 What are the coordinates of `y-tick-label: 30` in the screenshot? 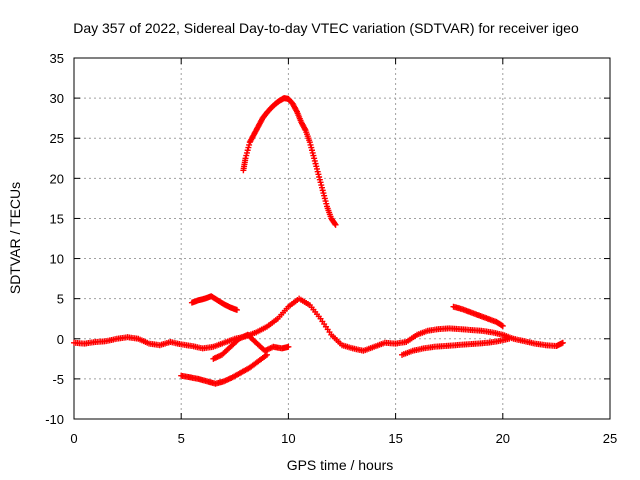 It's located at (57, 98).